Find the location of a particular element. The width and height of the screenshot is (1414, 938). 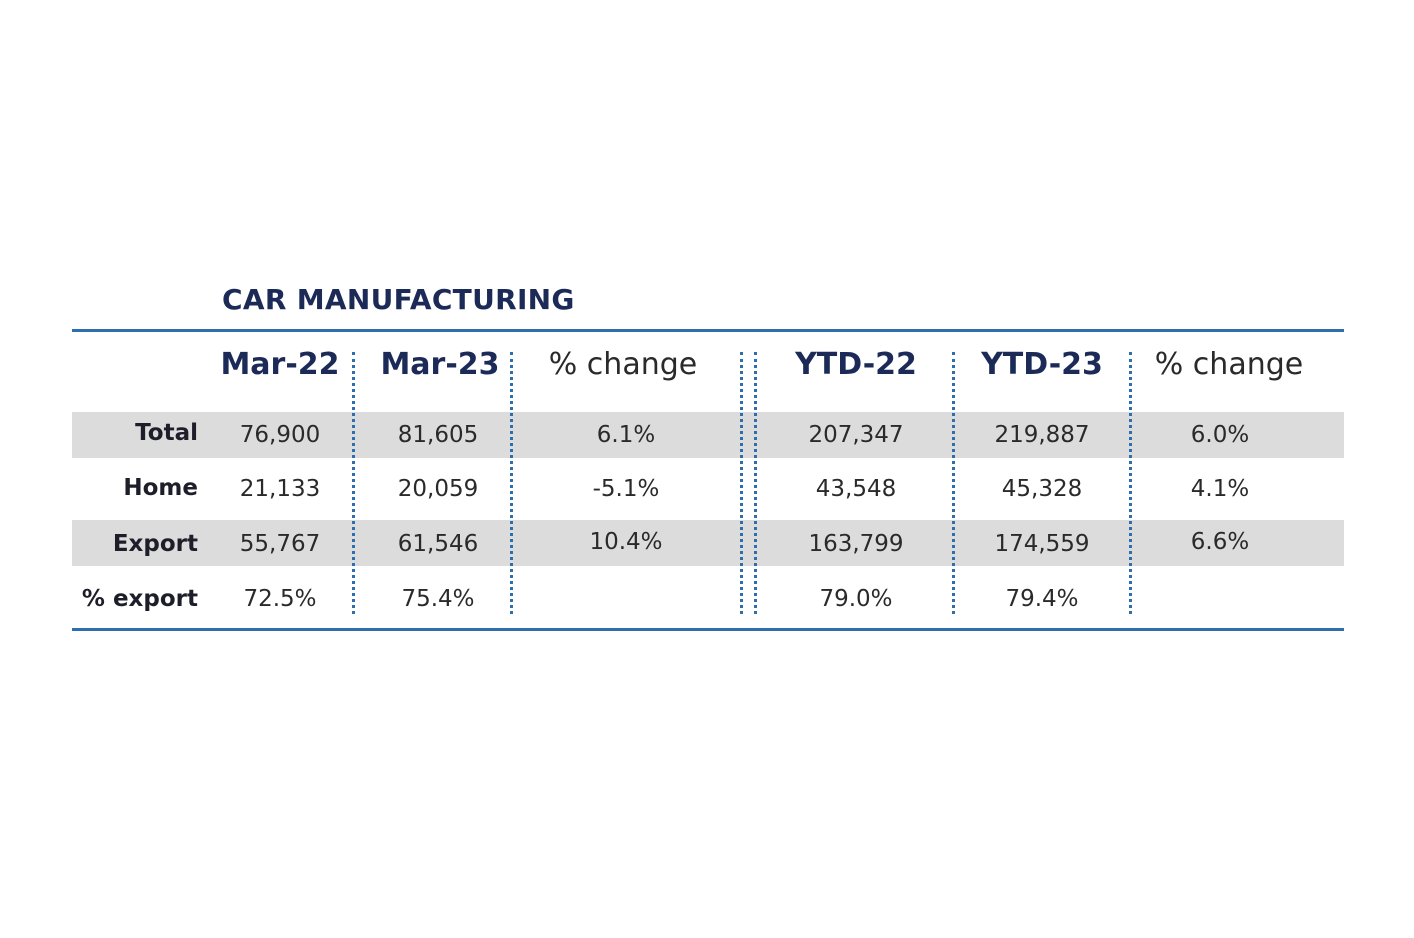

table-cell: 6.6% is located at coordinates (1220, 542).